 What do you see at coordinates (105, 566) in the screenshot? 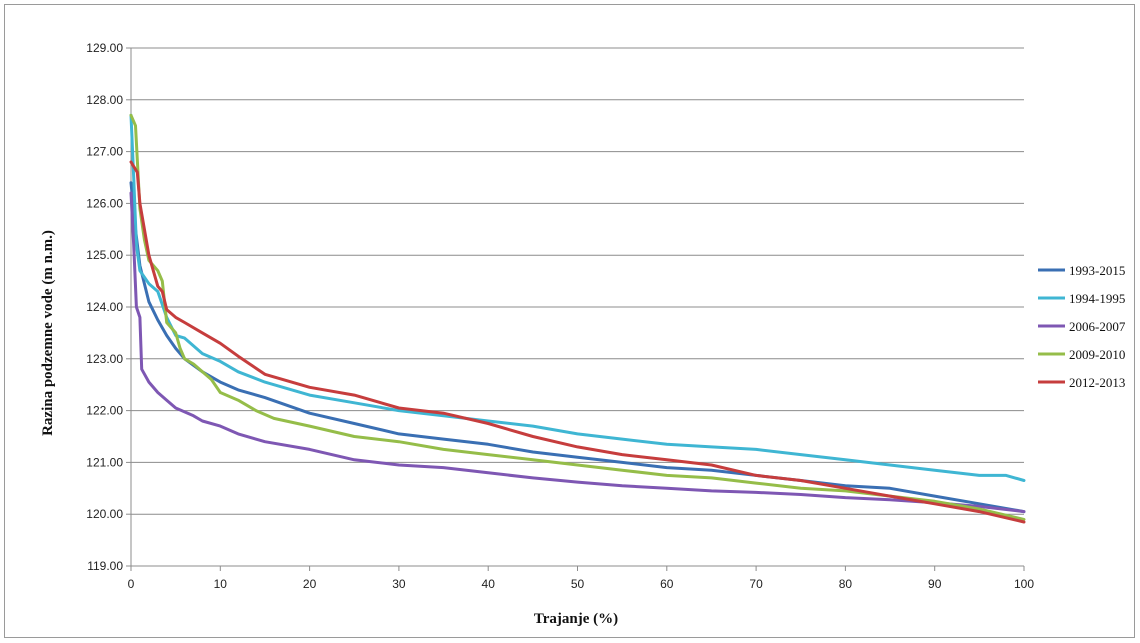
I see `y-tick-label: 119.00` at bounding box center [105, 566].